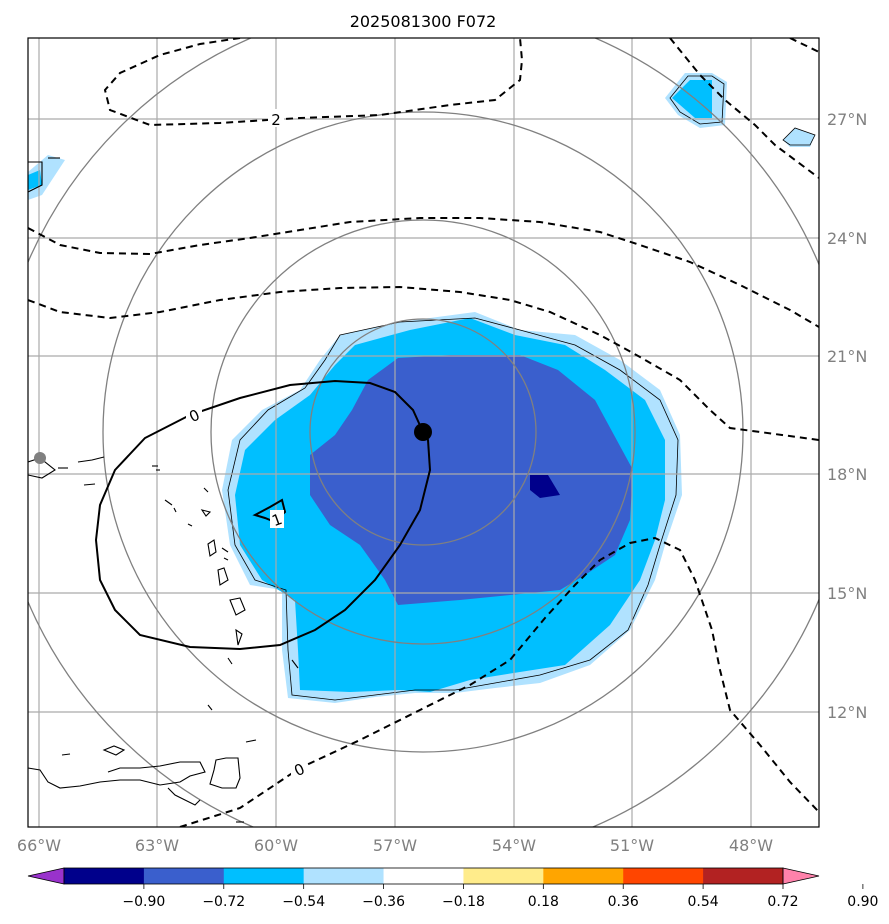  I want to click on chart-title: 2025081300 F072, so click(423, 21).